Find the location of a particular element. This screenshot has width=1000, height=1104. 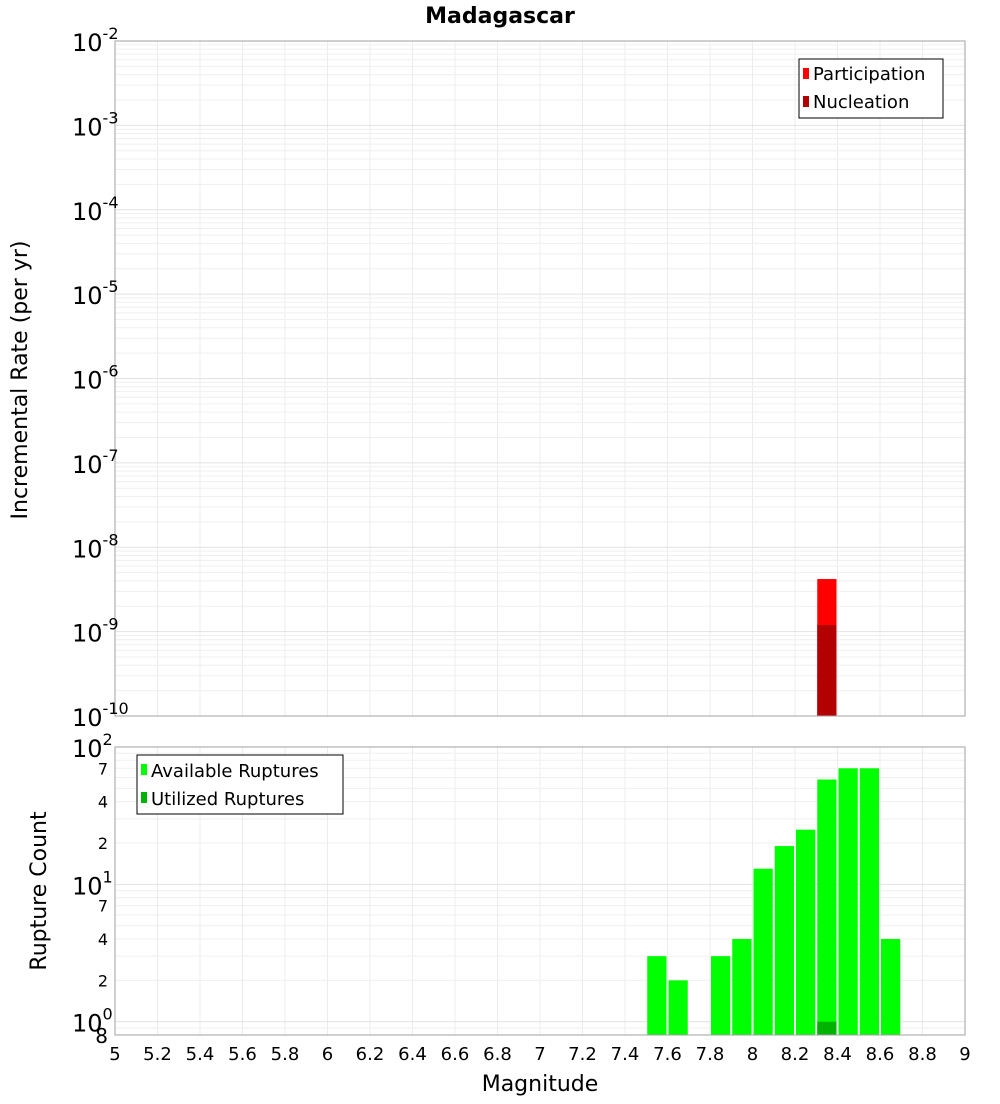

top-y-tick-label: 10⁻⁵ is located at coordinates (95, 293).